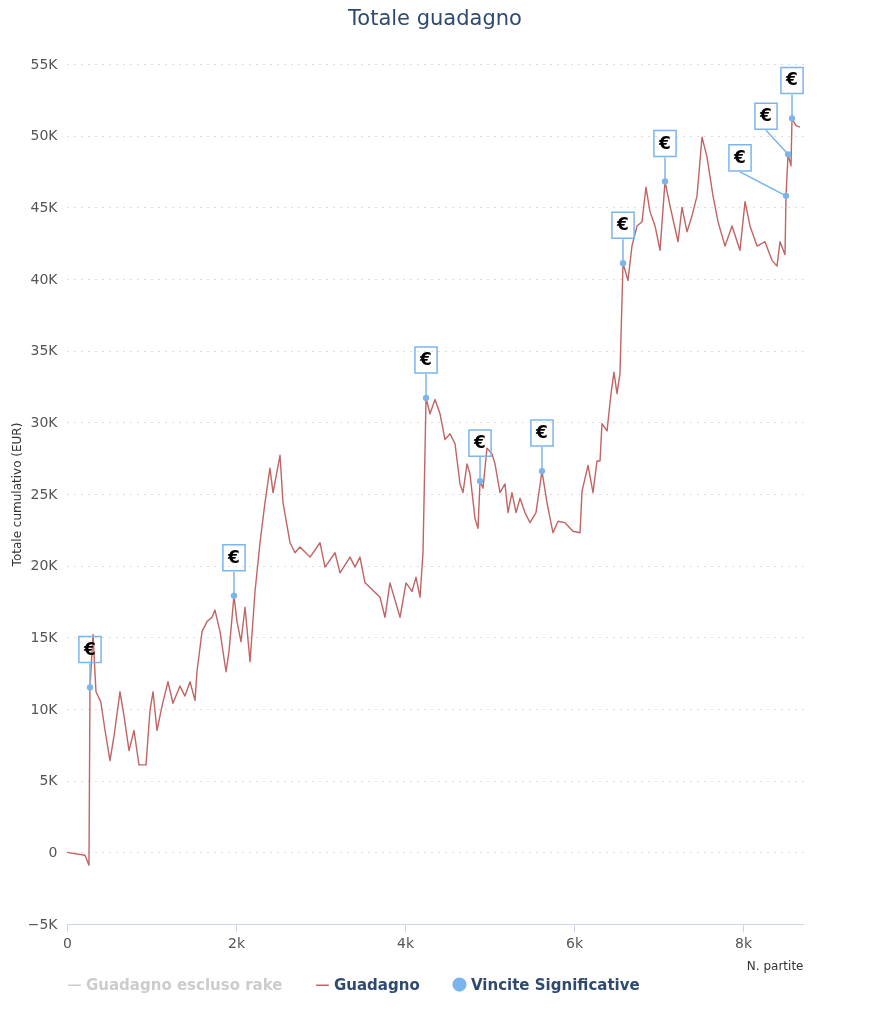  Describe the element at coordinates (44, 135) in the screenshot. I see `y-tick-label: 50K` at that location.